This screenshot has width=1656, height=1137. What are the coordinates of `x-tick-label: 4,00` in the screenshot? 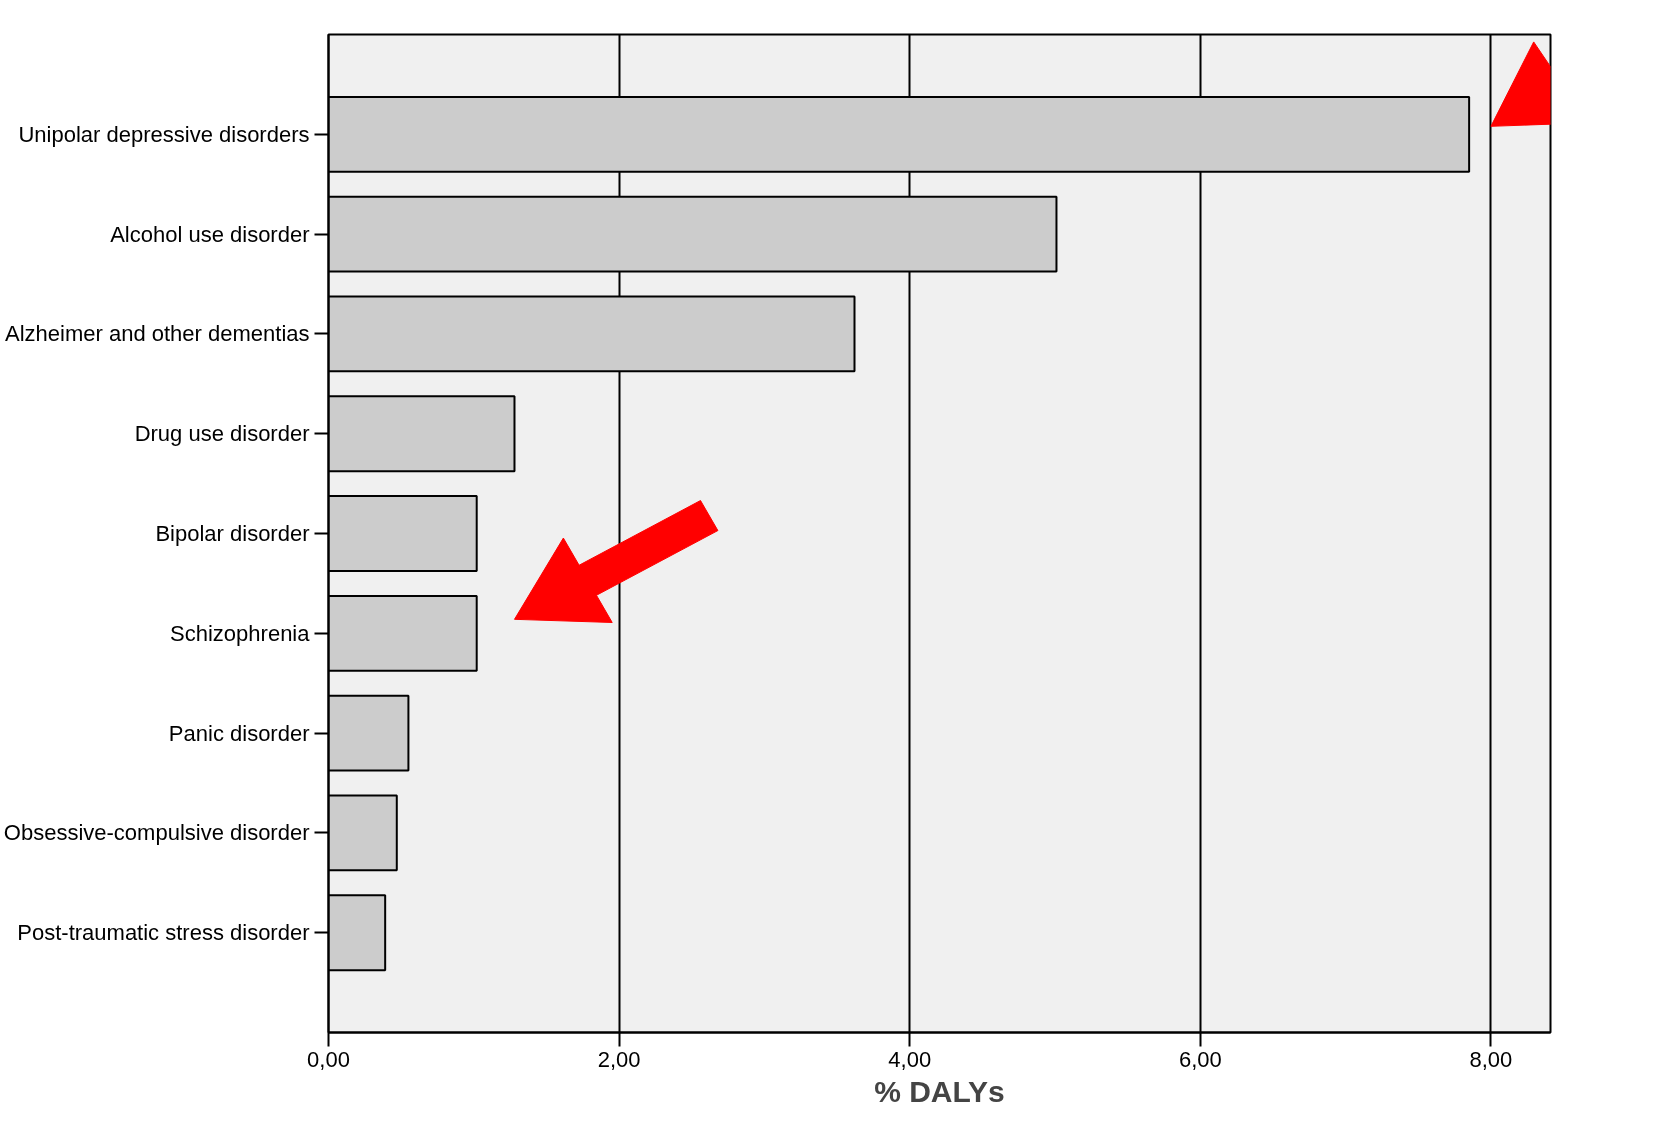 It's located at (910, 1059).